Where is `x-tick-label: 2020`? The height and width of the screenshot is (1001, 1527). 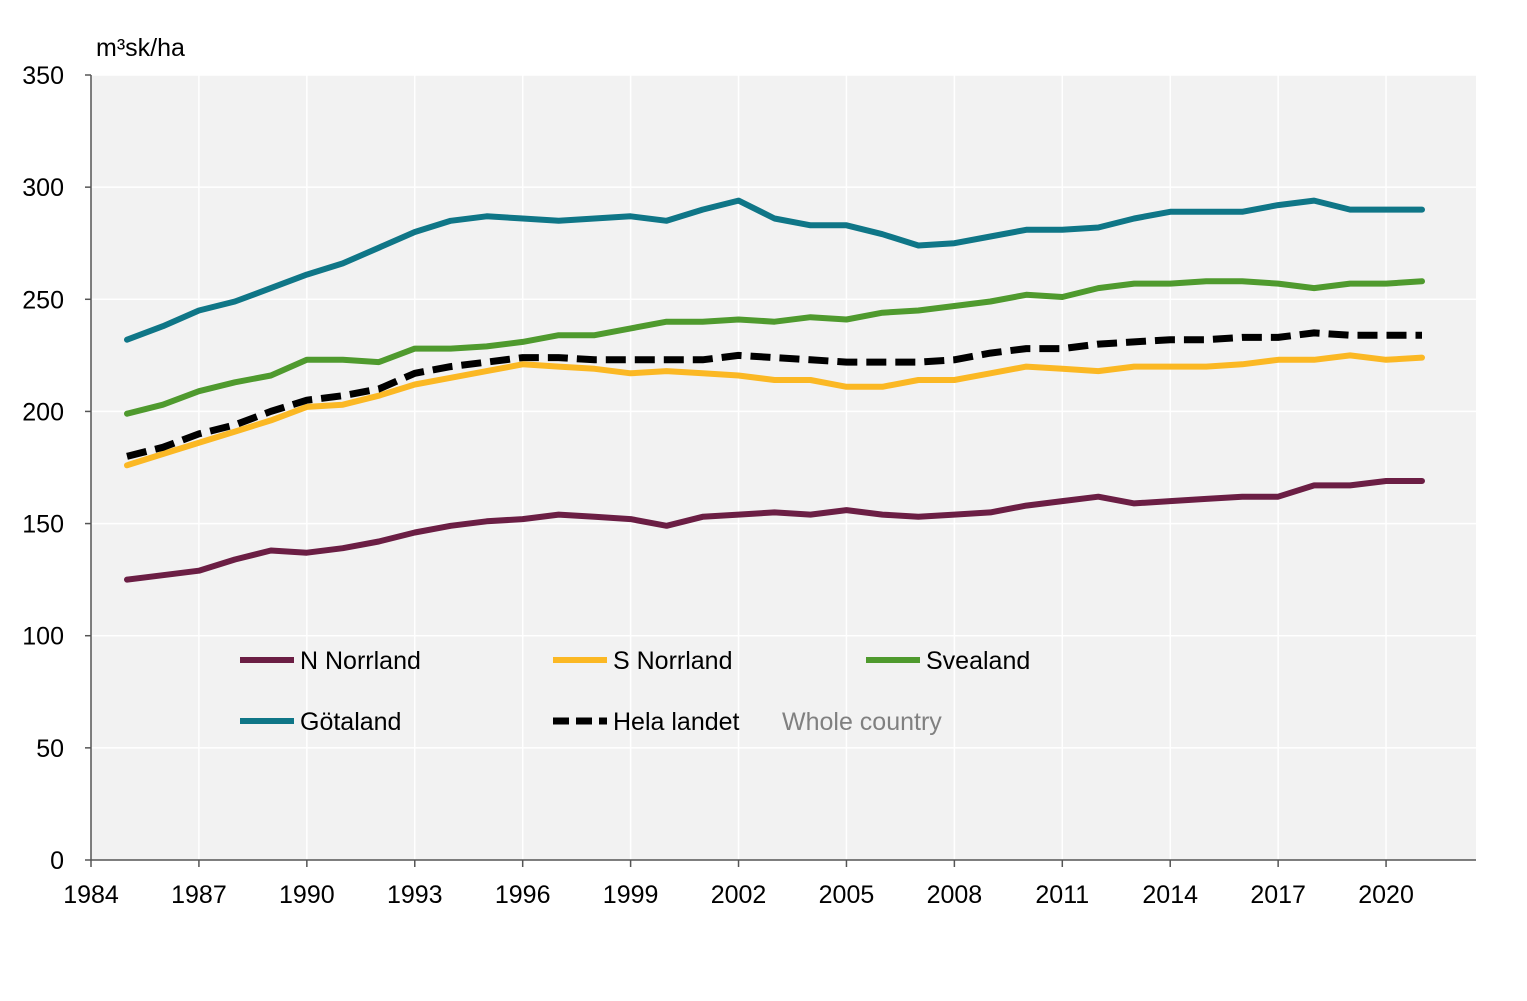 x-tick-label: 2020 is located at coordinates (1386, 895).